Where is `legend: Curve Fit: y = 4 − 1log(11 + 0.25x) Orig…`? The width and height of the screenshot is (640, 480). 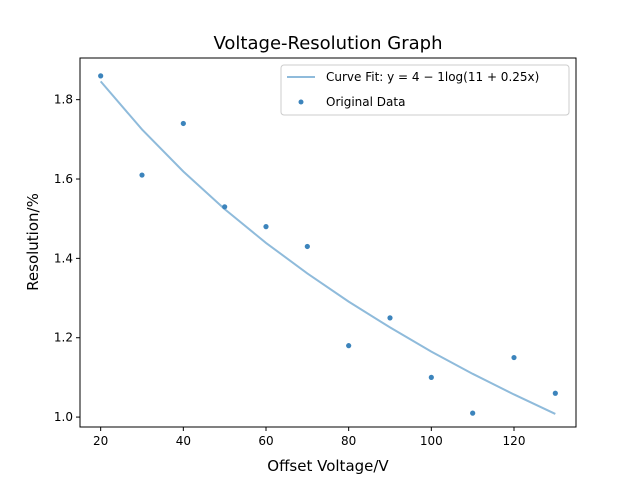
legend: Curve Fit: y = 4 − 1log(11 + 0.25x) Orig… is located at coordinates (425, 90).